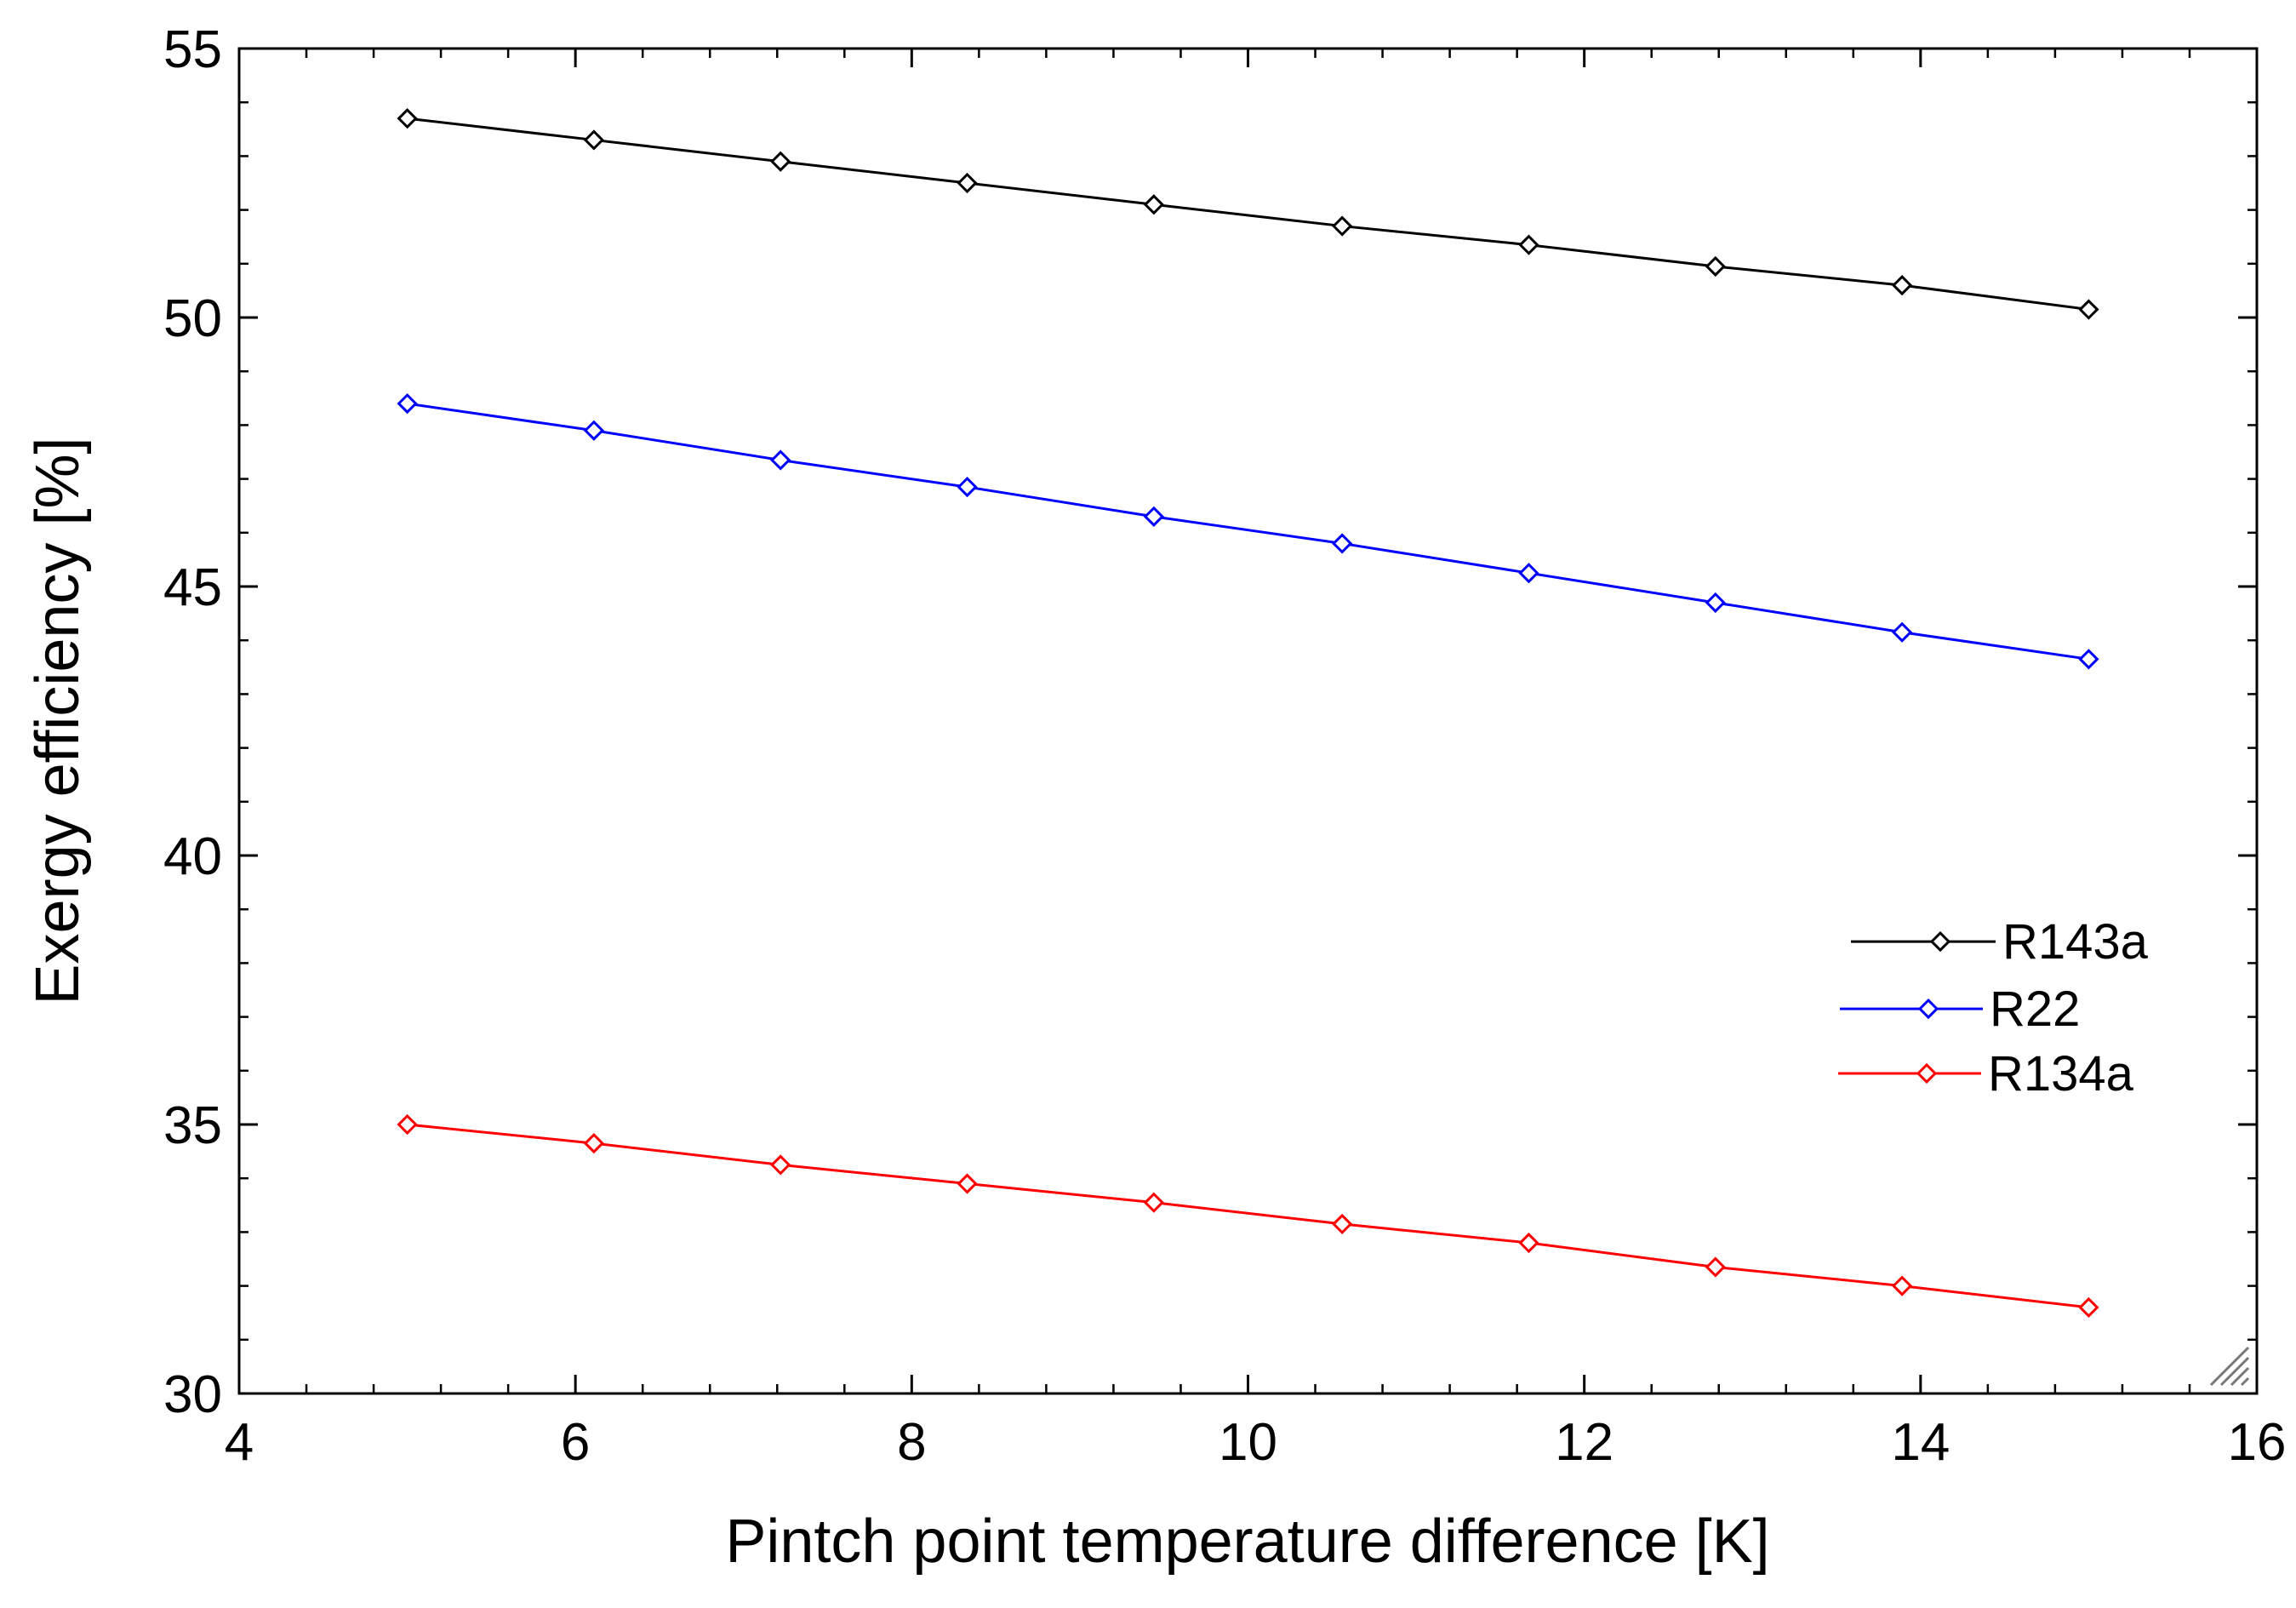 This screenshot has width=2296, height=1608. Describe the element at coordinates (2035, 1009) in the screenshot. I see `legend-label: R22` at that location.